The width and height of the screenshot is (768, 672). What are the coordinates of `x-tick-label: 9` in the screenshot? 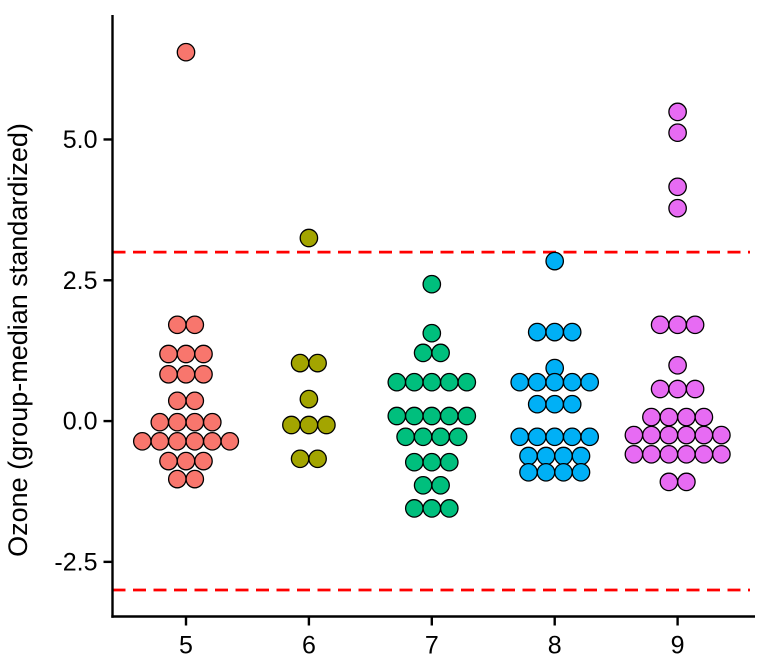 It's located at (678, 646).